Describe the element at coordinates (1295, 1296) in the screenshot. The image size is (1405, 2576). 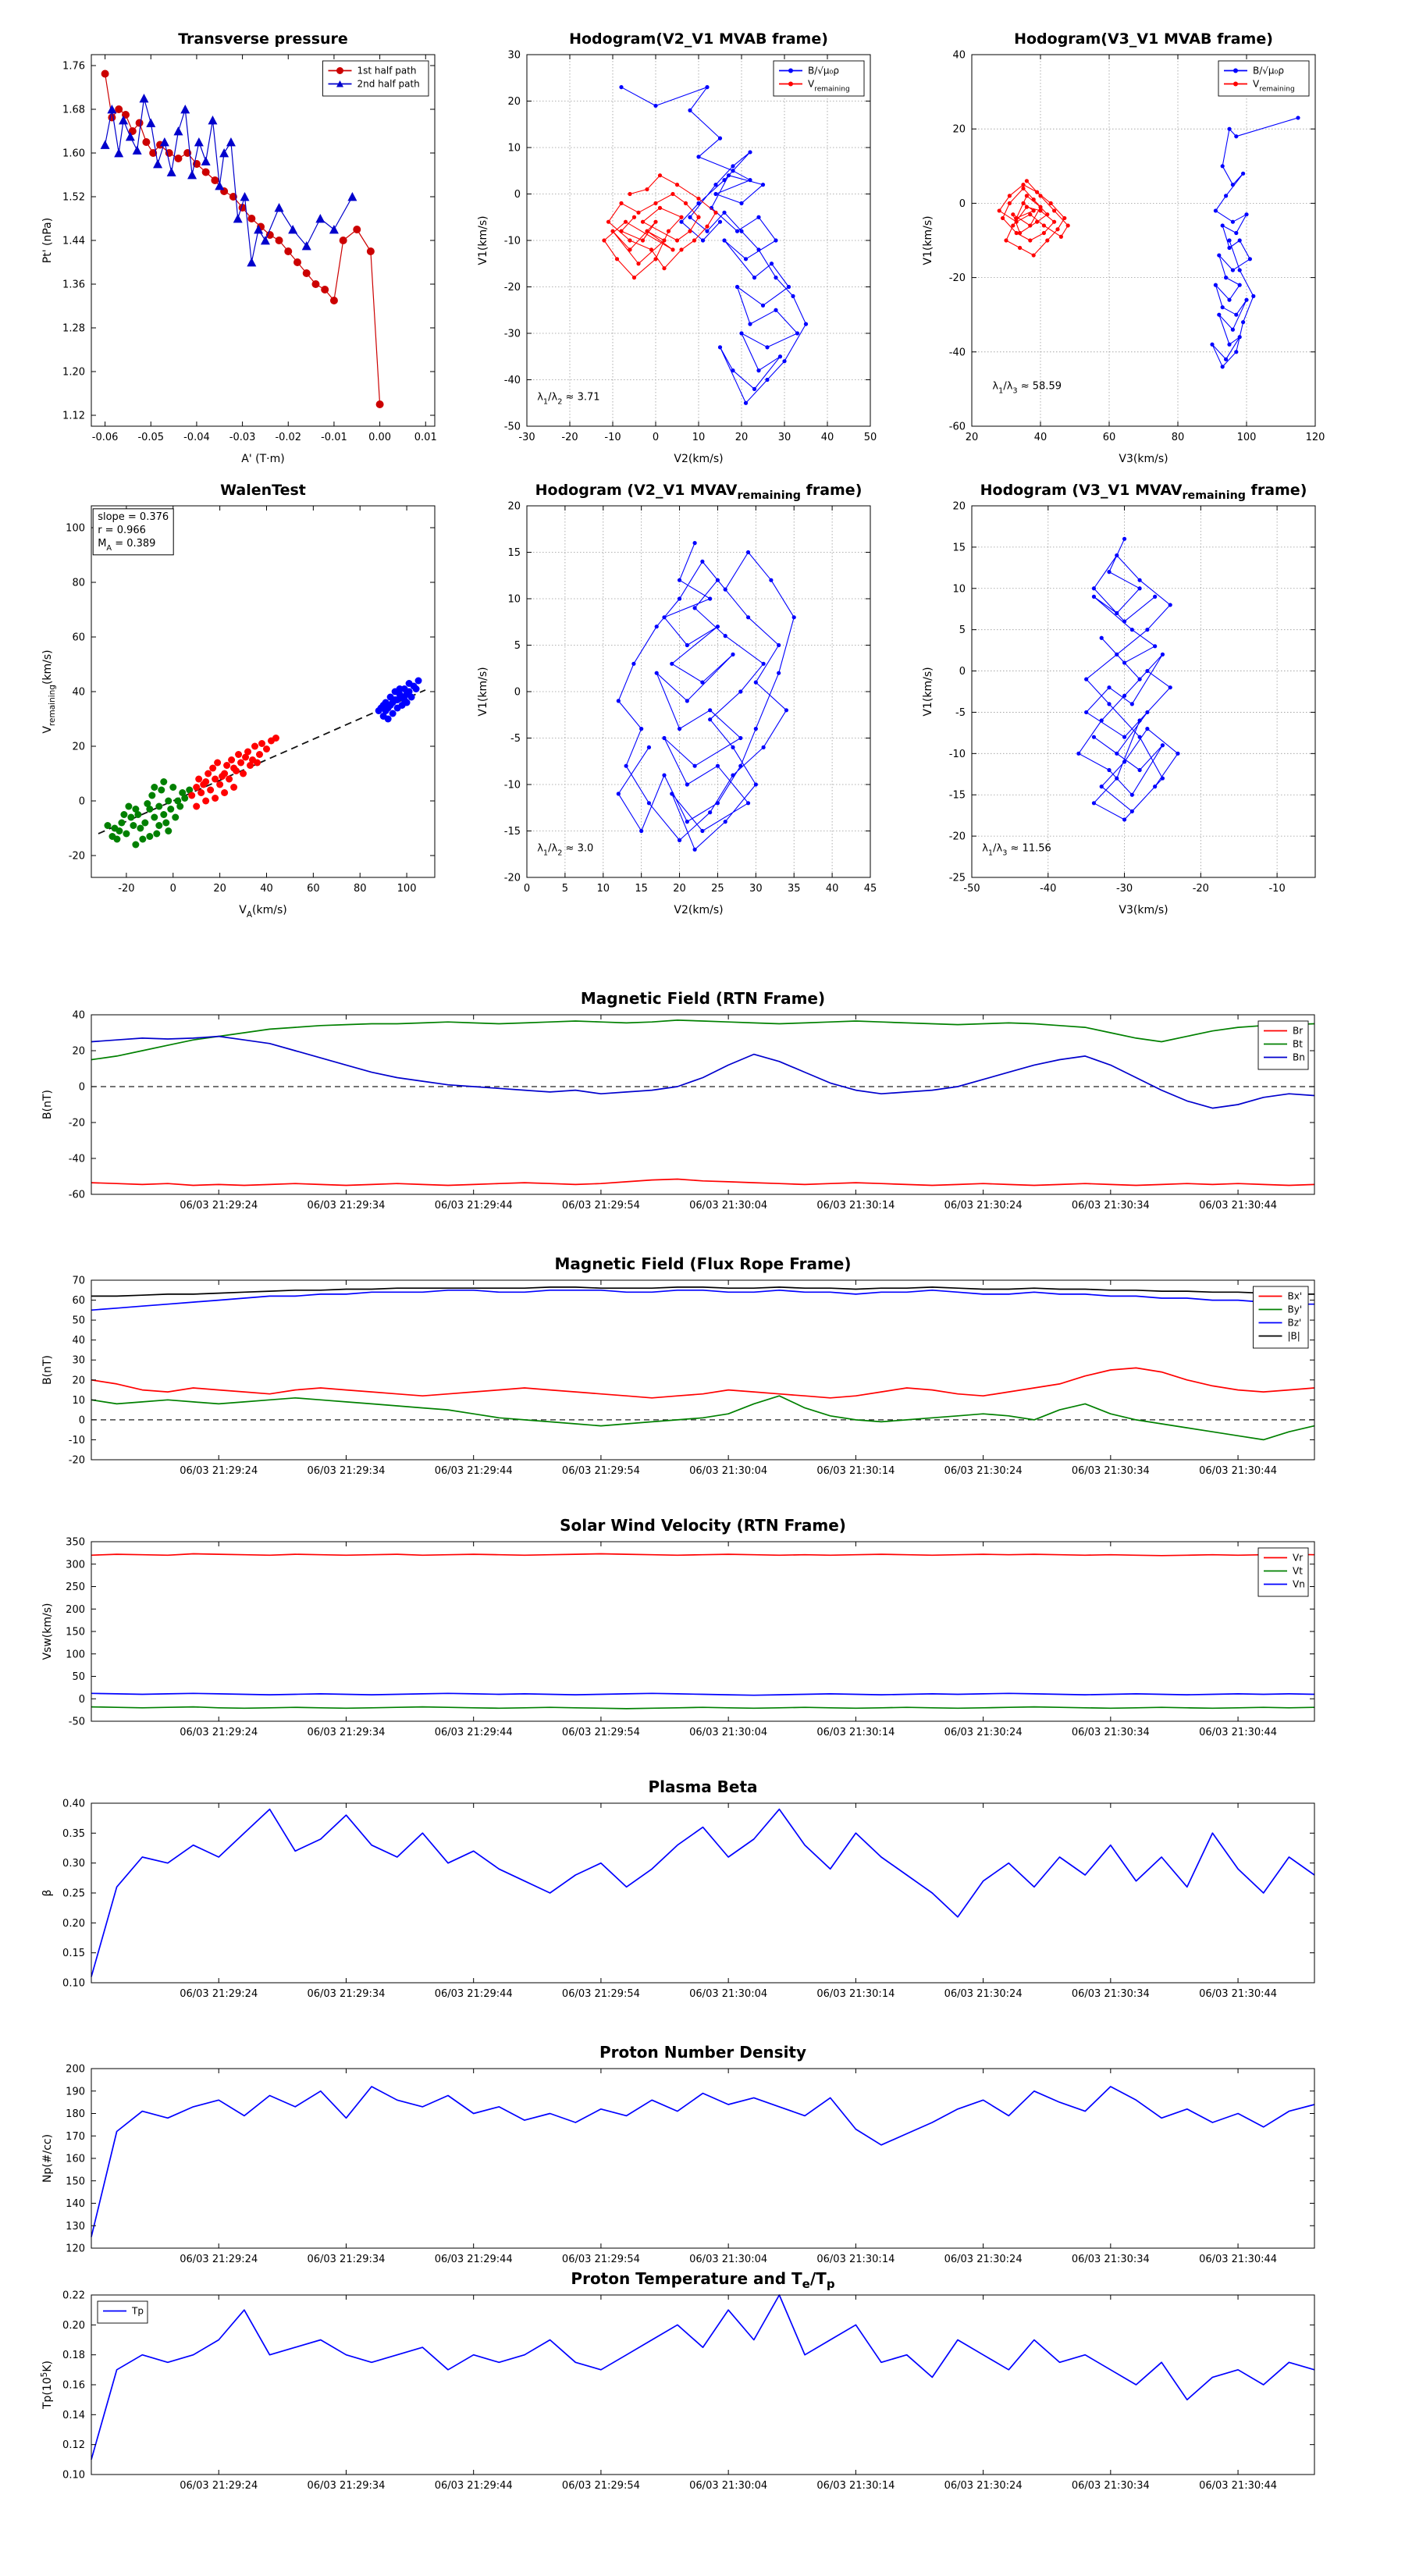
I see `svg-text: Bx'` at that location.